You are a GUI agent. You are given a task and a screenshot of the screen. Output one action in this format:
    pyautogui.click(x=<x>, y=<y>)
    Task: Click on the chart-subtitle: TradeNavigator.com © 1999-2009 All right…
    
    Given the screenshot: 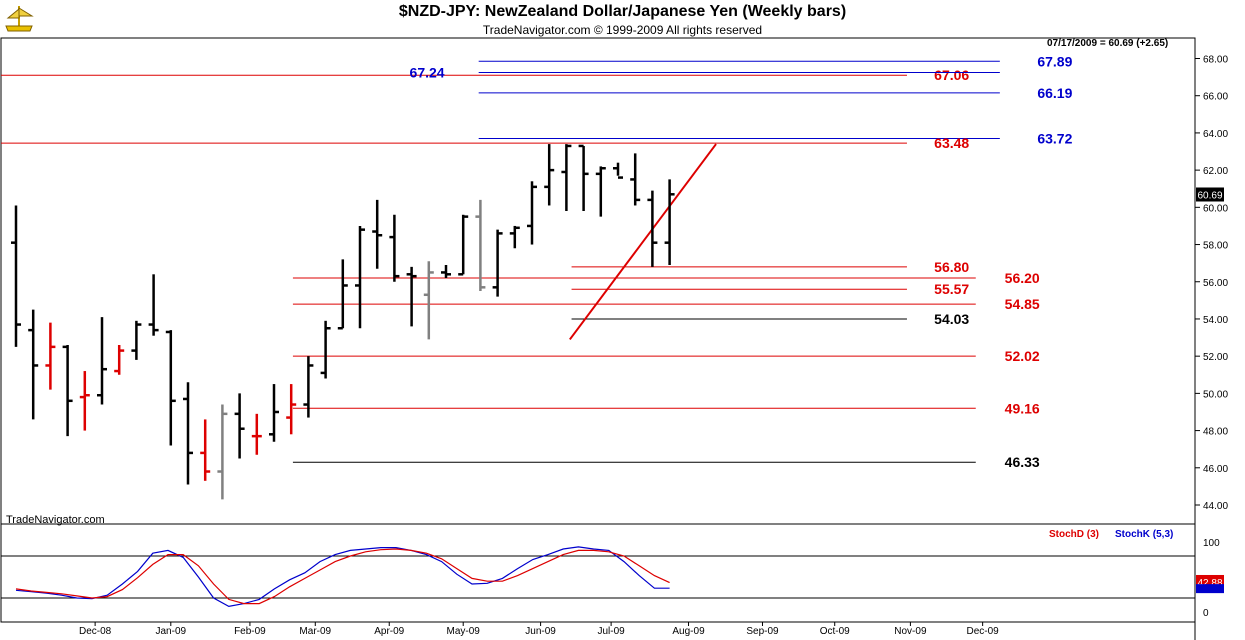 What is the action you would take?
    pyautogui.click(x=622, y=30)
    